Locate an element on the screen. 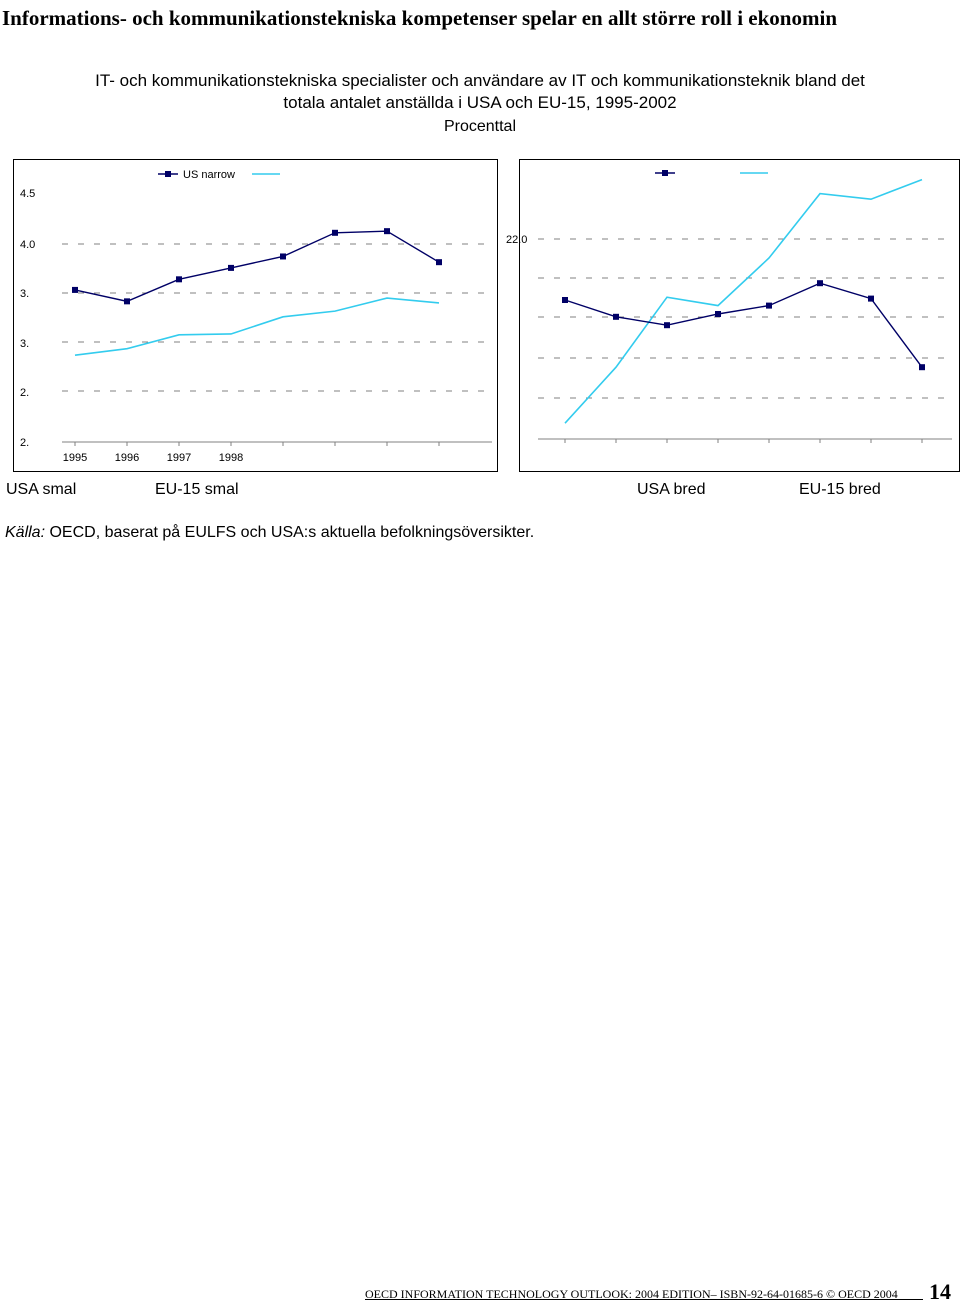 This screenshot has height=1305, width=960. left-chart-frame: 4.5 4.0 3. 3. 2. 2. 1995 1996 1997 1998 US narrow is located at coordinates (255, 315).